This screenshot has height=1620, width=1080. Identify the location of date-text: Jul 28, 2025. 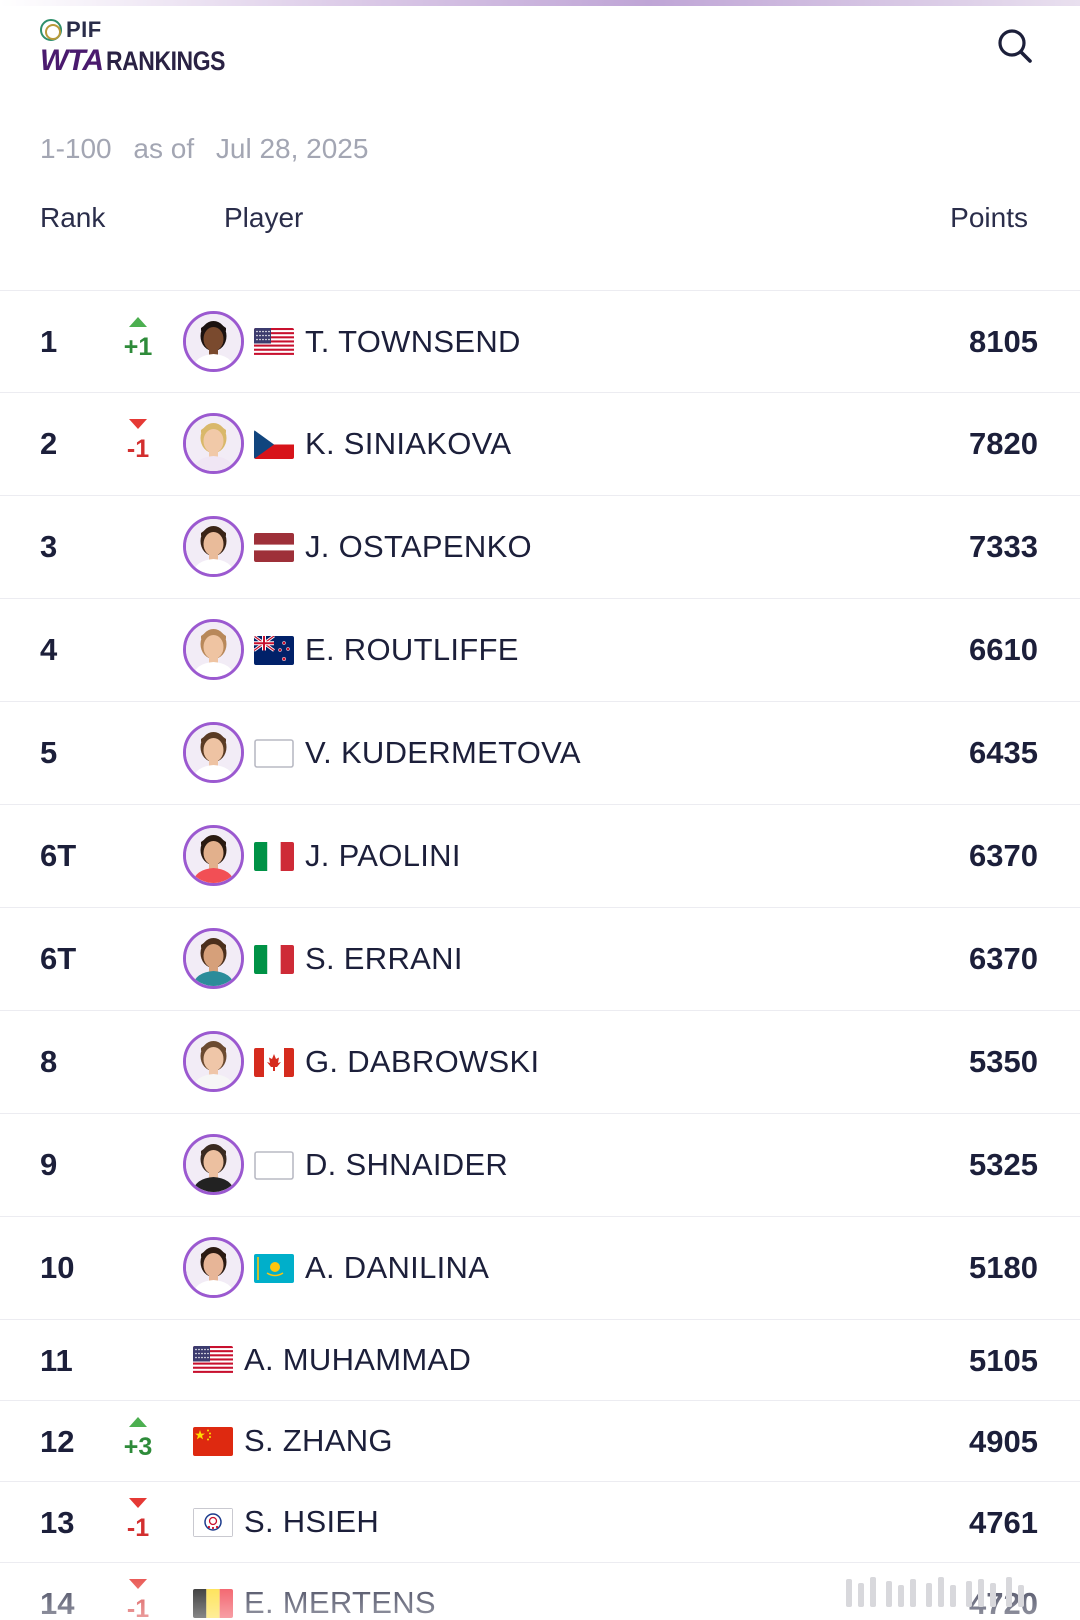
(292, 148).